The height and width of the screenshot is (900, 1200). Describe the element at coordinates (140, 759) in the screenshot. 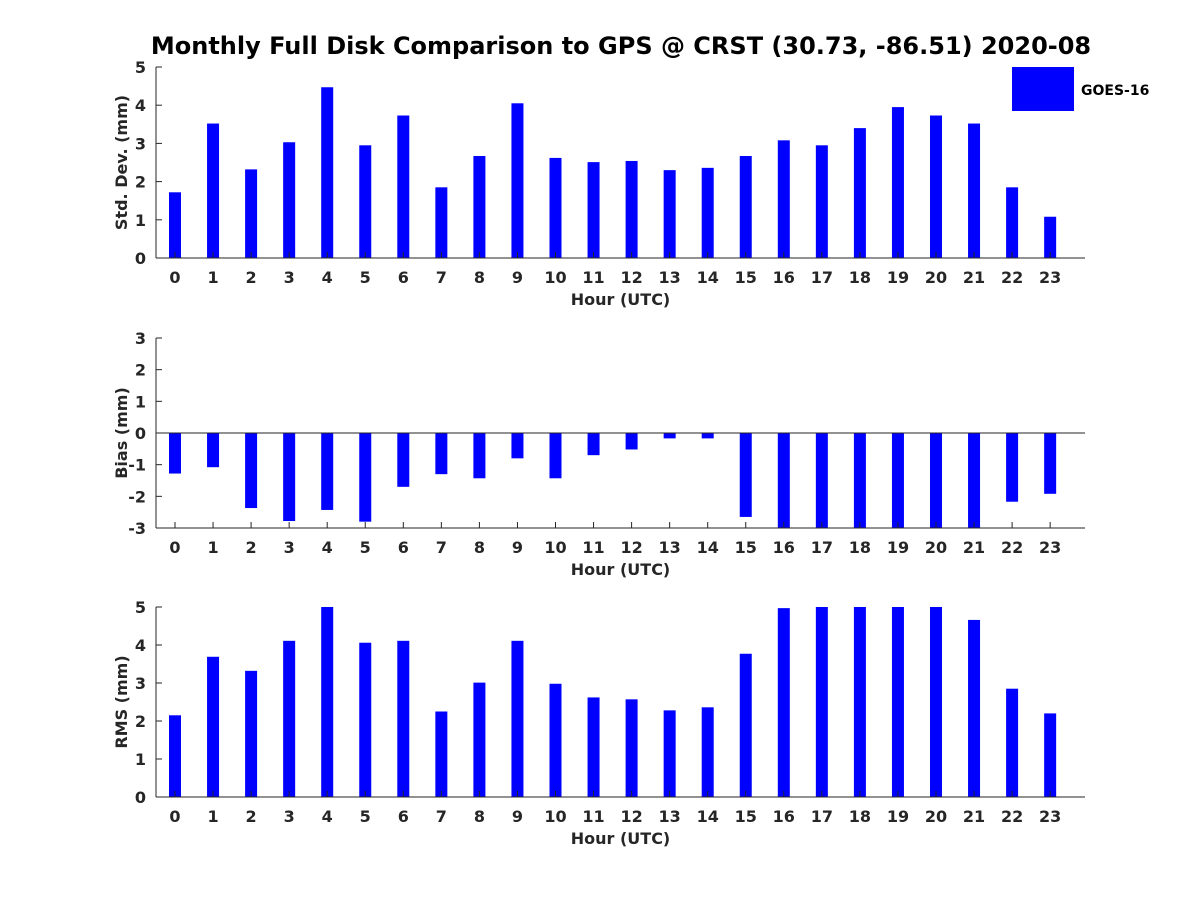

I see `y-tick-label: 1` at that location.